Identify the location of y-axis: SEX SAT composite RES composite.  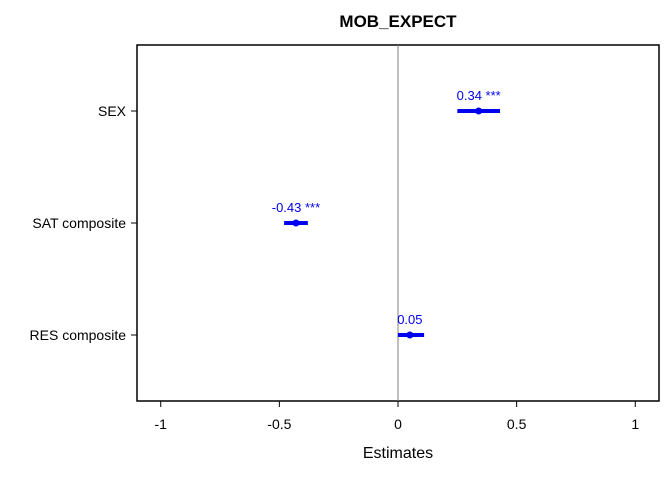
(83, 223).